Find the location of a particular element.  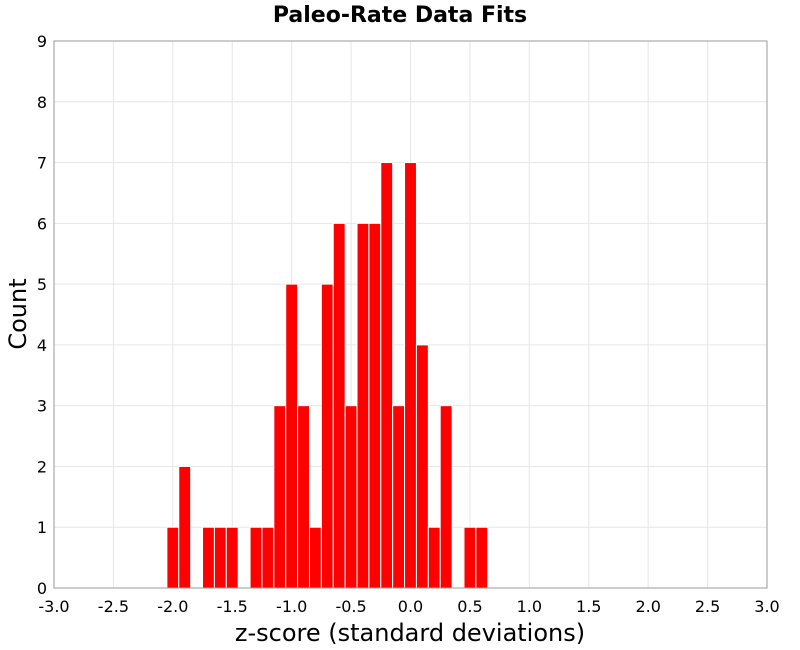

x-tick-label: -0.5 is located at coordinates (350, 606).